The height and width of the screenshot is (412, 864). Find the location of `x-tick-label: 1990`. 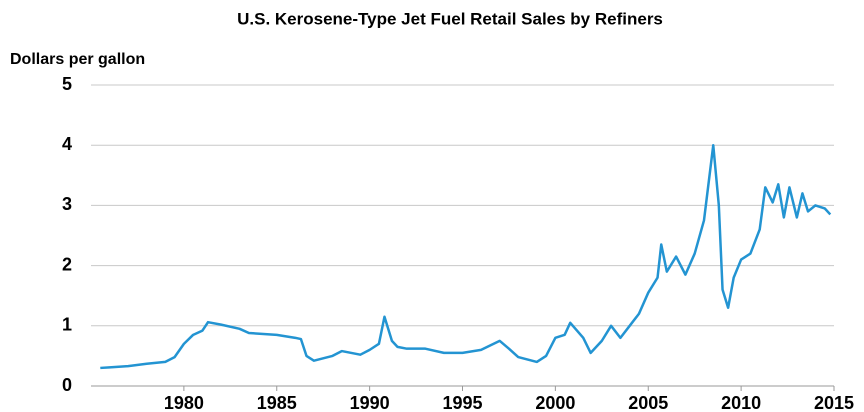

x-tick-label: 1990 is located at coordinates (370, 402).